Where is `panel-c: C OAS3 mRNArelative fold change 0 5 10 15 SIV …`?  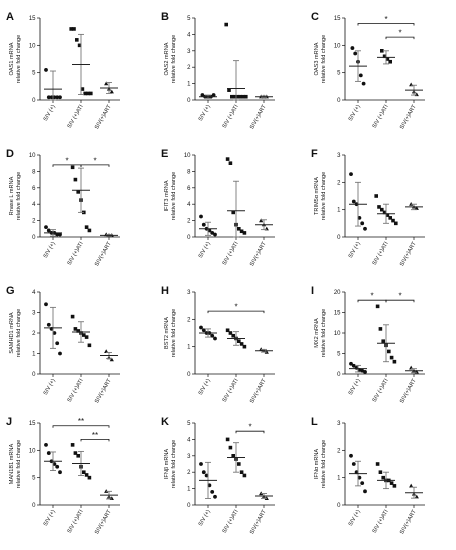 panel-c: C OAS3 mRNArelative fold change 0 5 10 15 SIV … is located at coordinates (368, 70).